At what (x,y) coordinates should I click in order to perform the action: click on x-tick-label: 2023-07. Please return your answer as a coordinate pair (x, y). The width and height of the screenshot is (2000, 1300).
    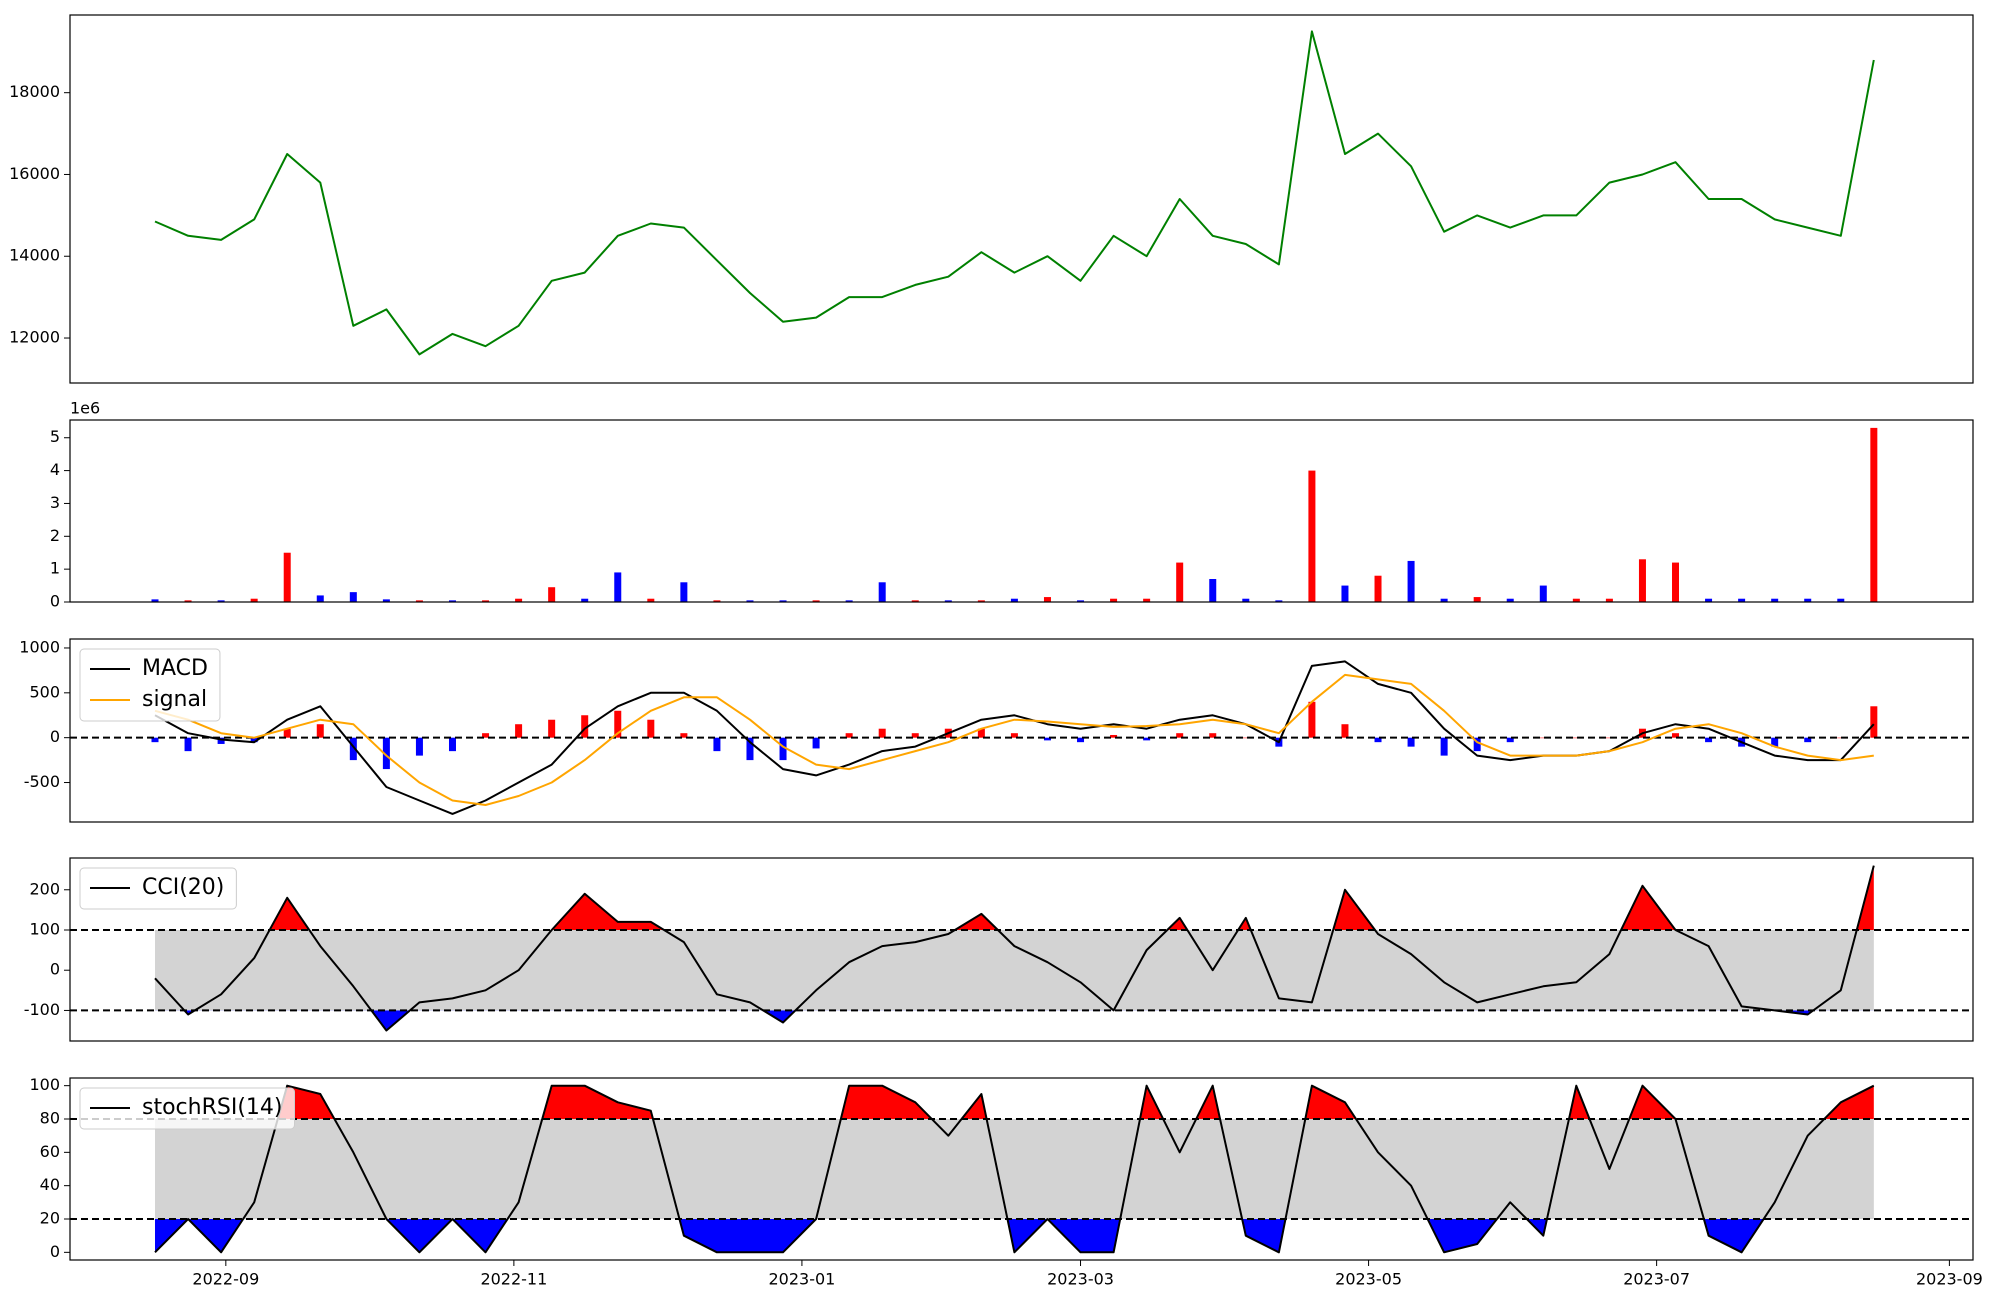
    Looking at the image, I should click on (1656, 1279).